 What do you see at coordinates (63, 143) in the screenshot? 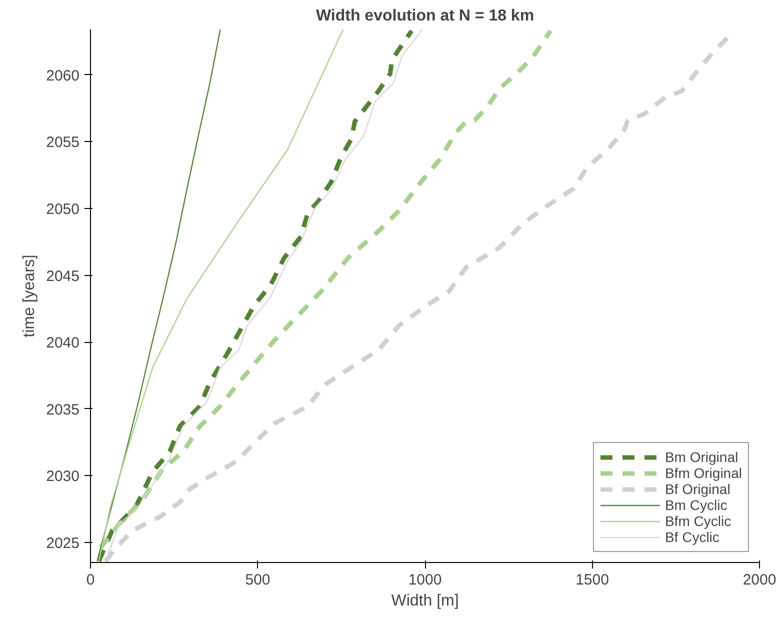
I see `y-tick-label: 2055` at bounding box center [63, 143].